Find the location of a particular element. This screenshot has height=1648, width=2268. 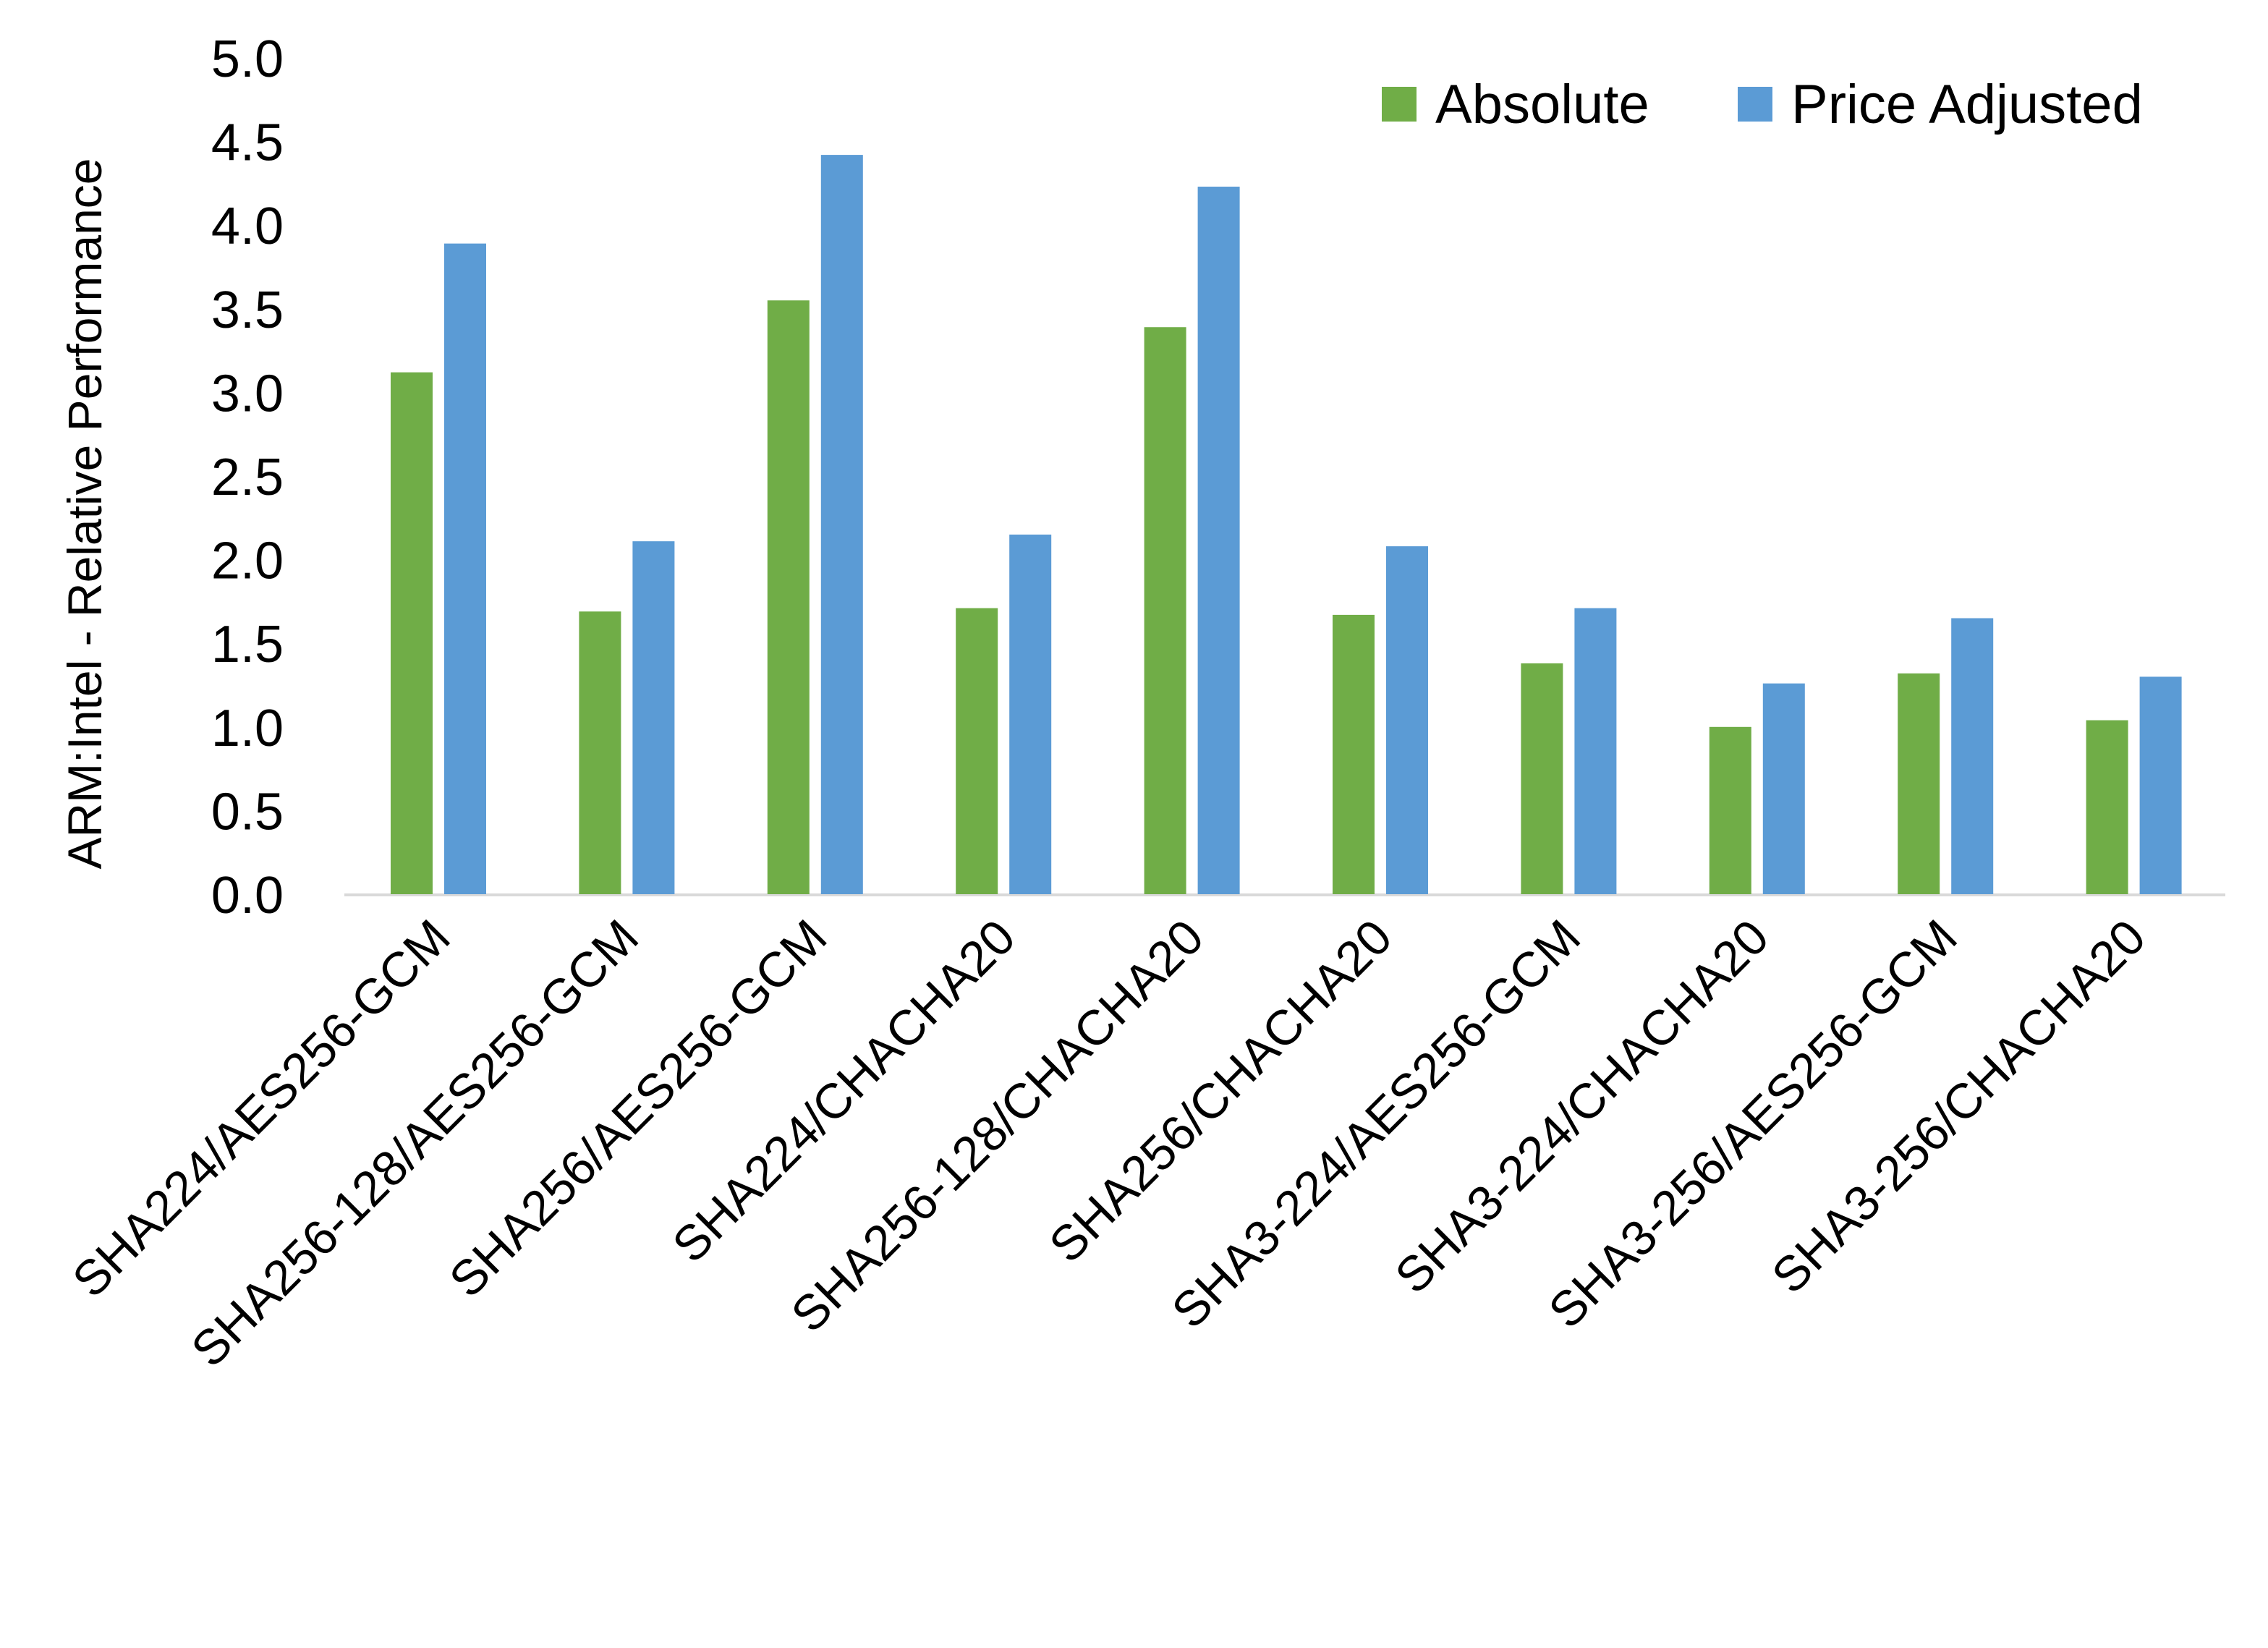

y-tick-label: 0.0 is located at coordinates (247, 896).